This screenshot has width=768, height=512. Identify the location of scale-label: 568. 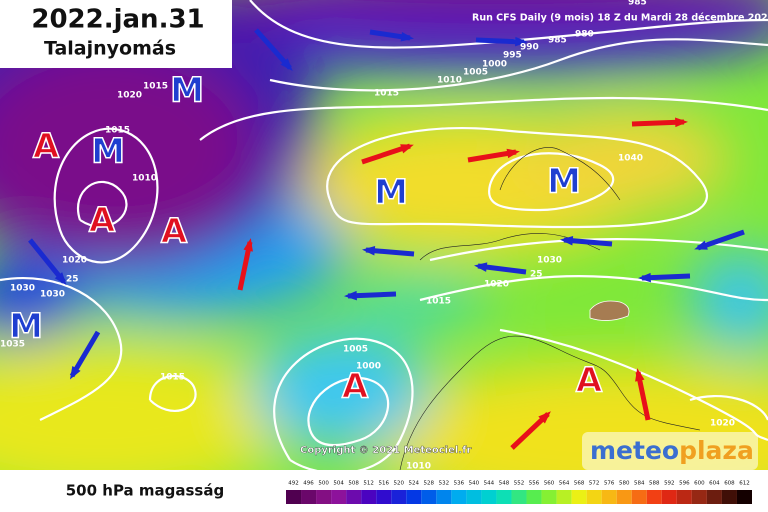
(579, 484).